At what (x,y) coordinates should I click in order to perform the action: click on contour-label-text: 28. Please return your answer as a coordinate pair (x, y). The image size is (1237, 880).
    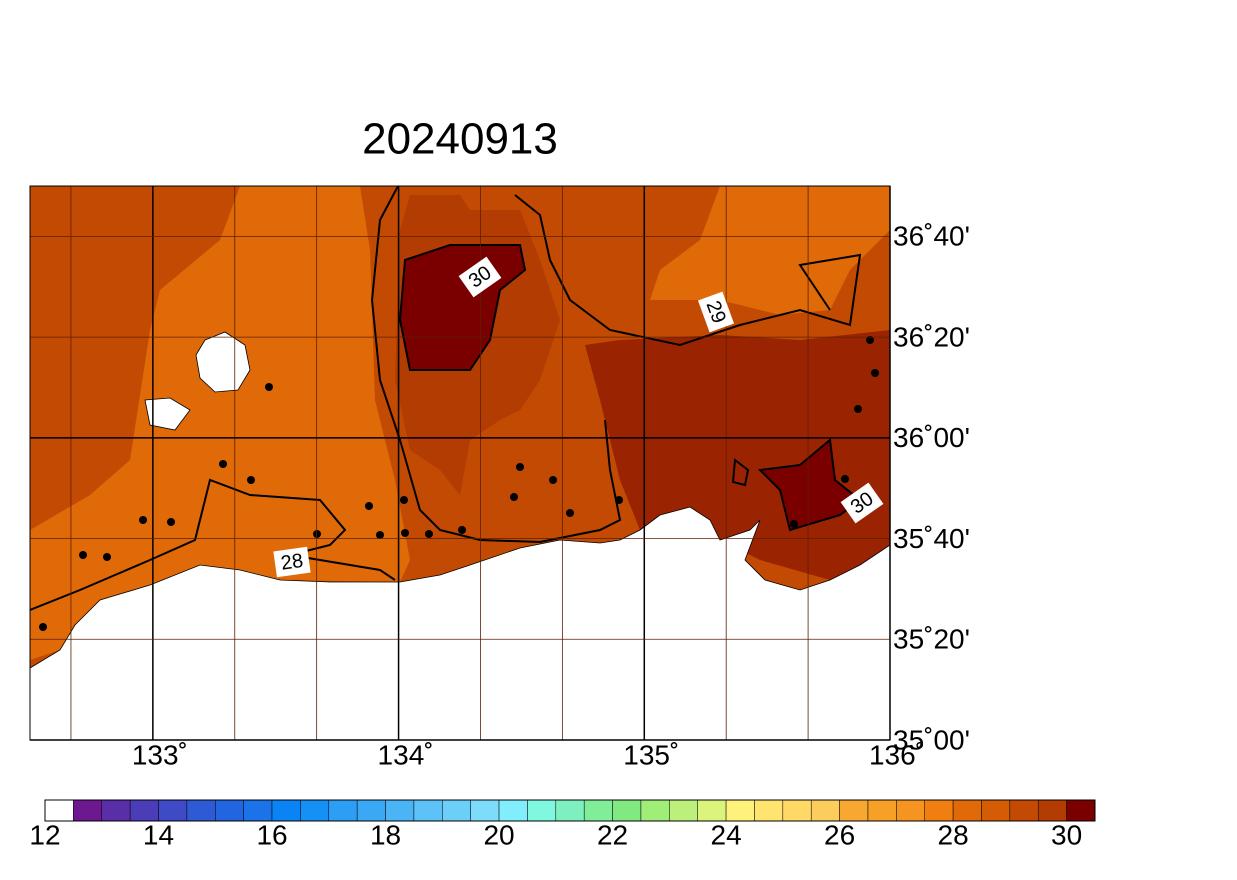
    Looking at the image, I should click on (291, 562).